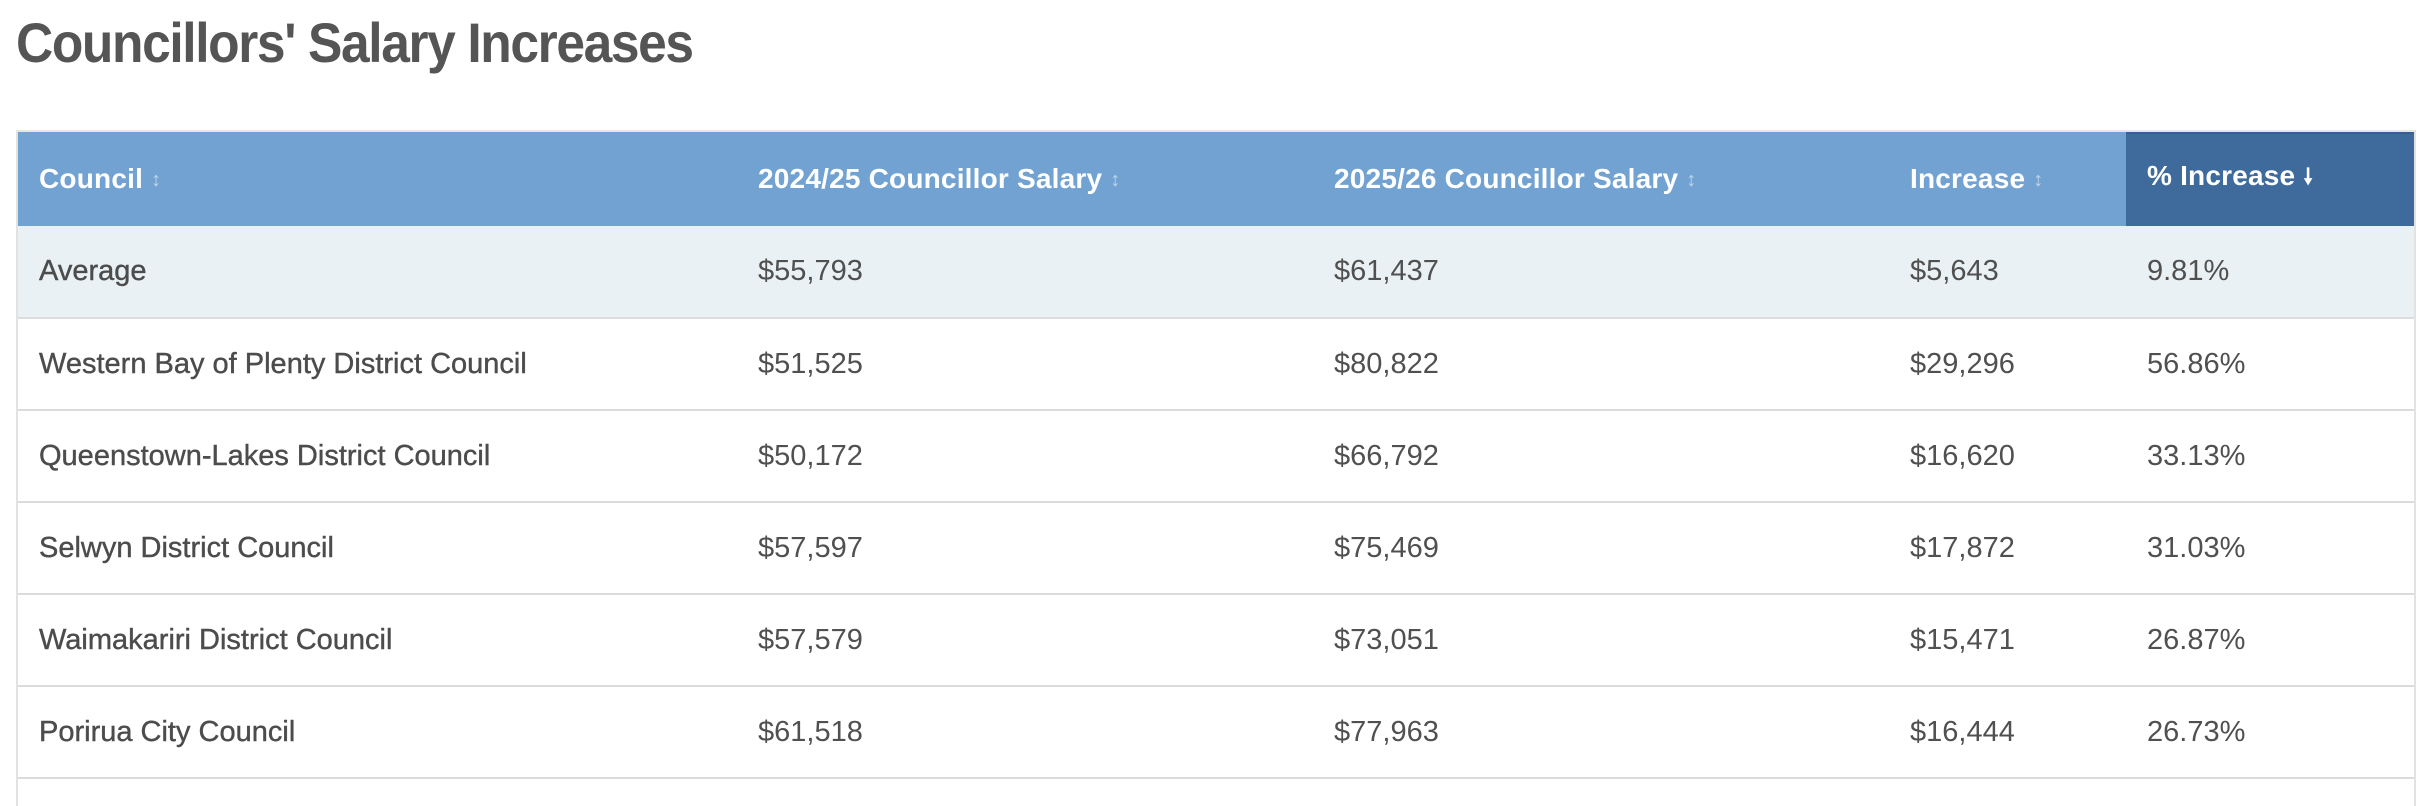  What do you see at coordinates (355, 42) in the screenshot?
I see `page-title: Councillors' Salary Increases` at bounding box center [355, 42].